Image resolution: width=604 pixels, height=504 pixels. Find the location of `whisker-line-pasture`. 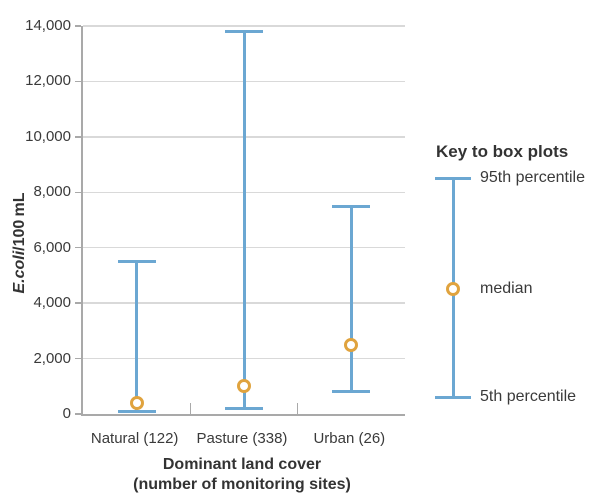

whisker-line-pasture is located at coordinates (244, 220).